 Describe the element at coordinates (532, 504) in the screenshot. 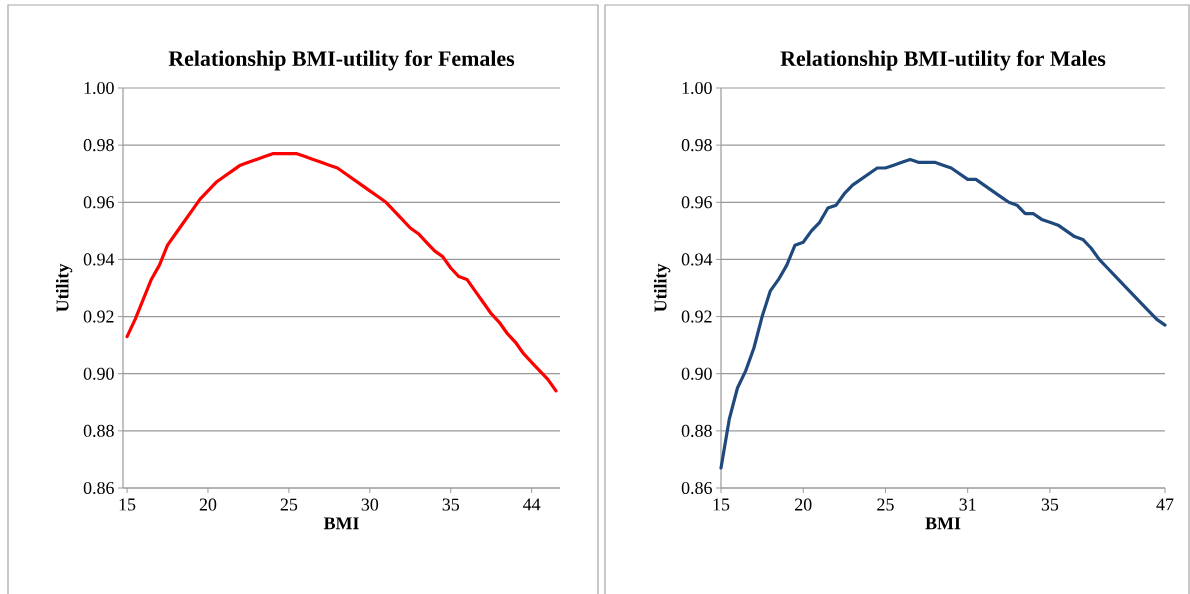

I see `x-tick-label: 44` at that location.